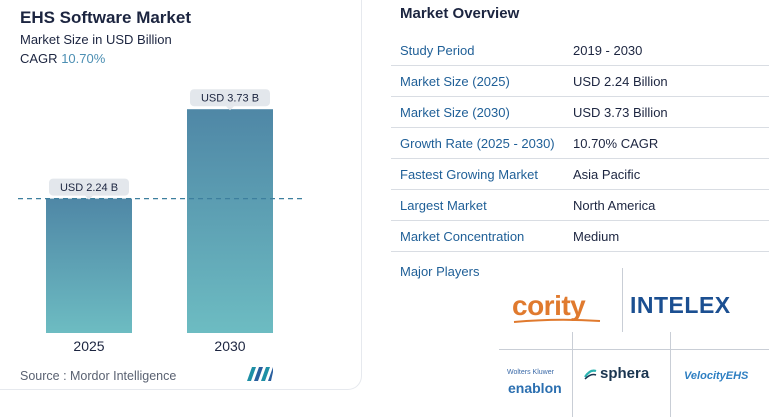 This screenshot has height=417, width=769. I want to click on row-value: USD 2.24 Billion, so click(620, 81).